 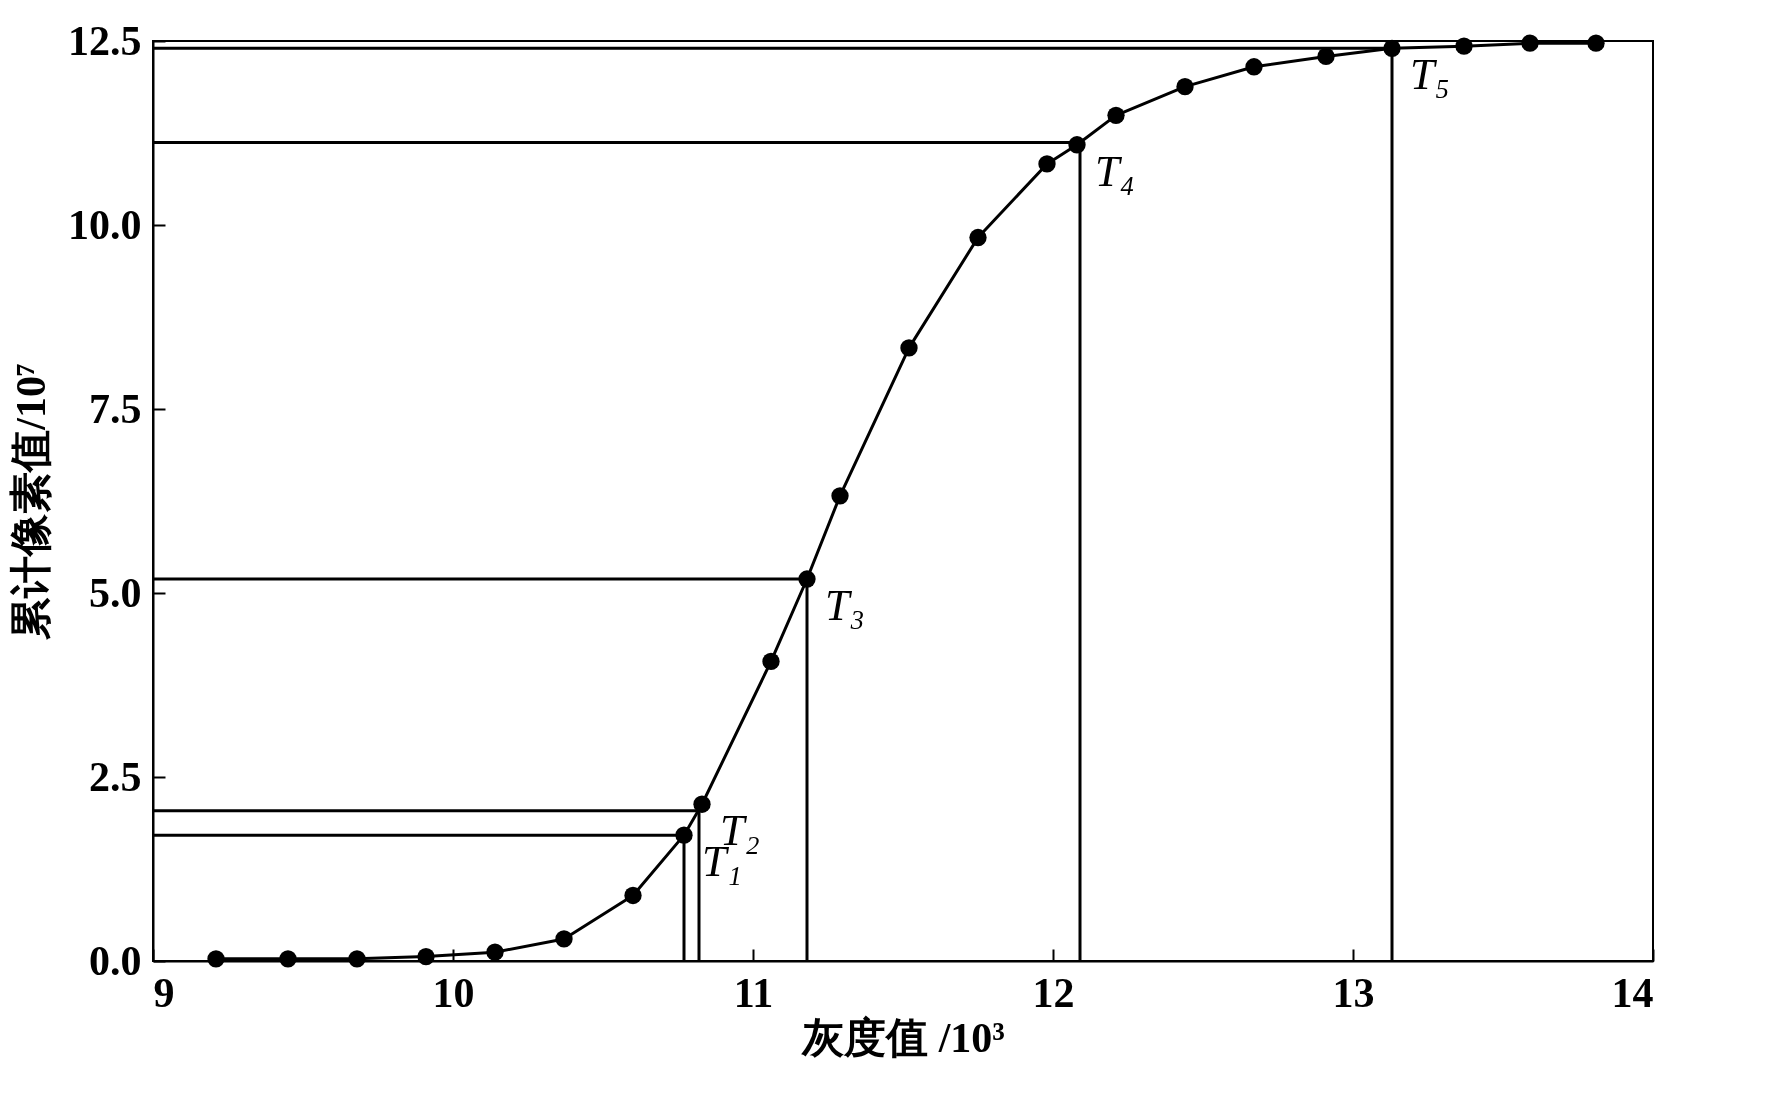 What do you see at coordinates (115, 776) in the screenshot?
I see `y-tick-label: 2.5` at bounding box center [115, 776].